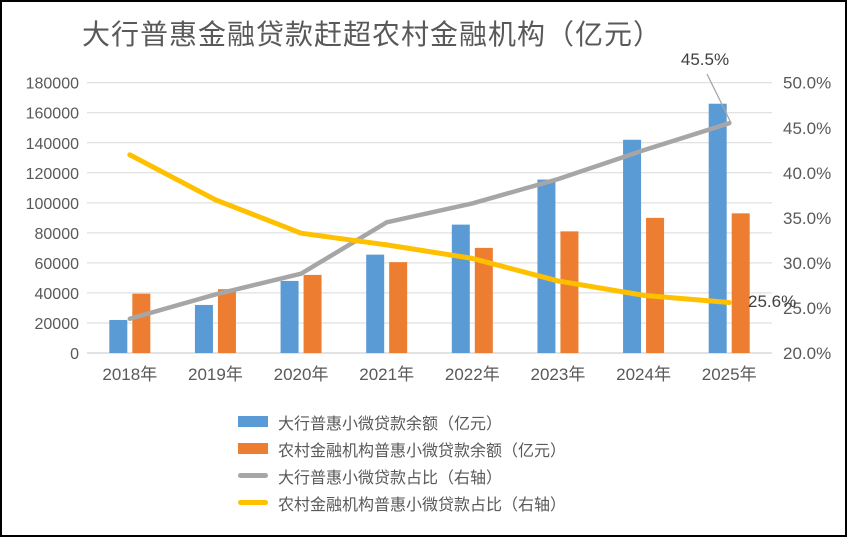 This screenshot has height=537, width=847. Describe the element at coordinates (398, 307) in the screenshot. I see `orange-bar-2021年` at that location.